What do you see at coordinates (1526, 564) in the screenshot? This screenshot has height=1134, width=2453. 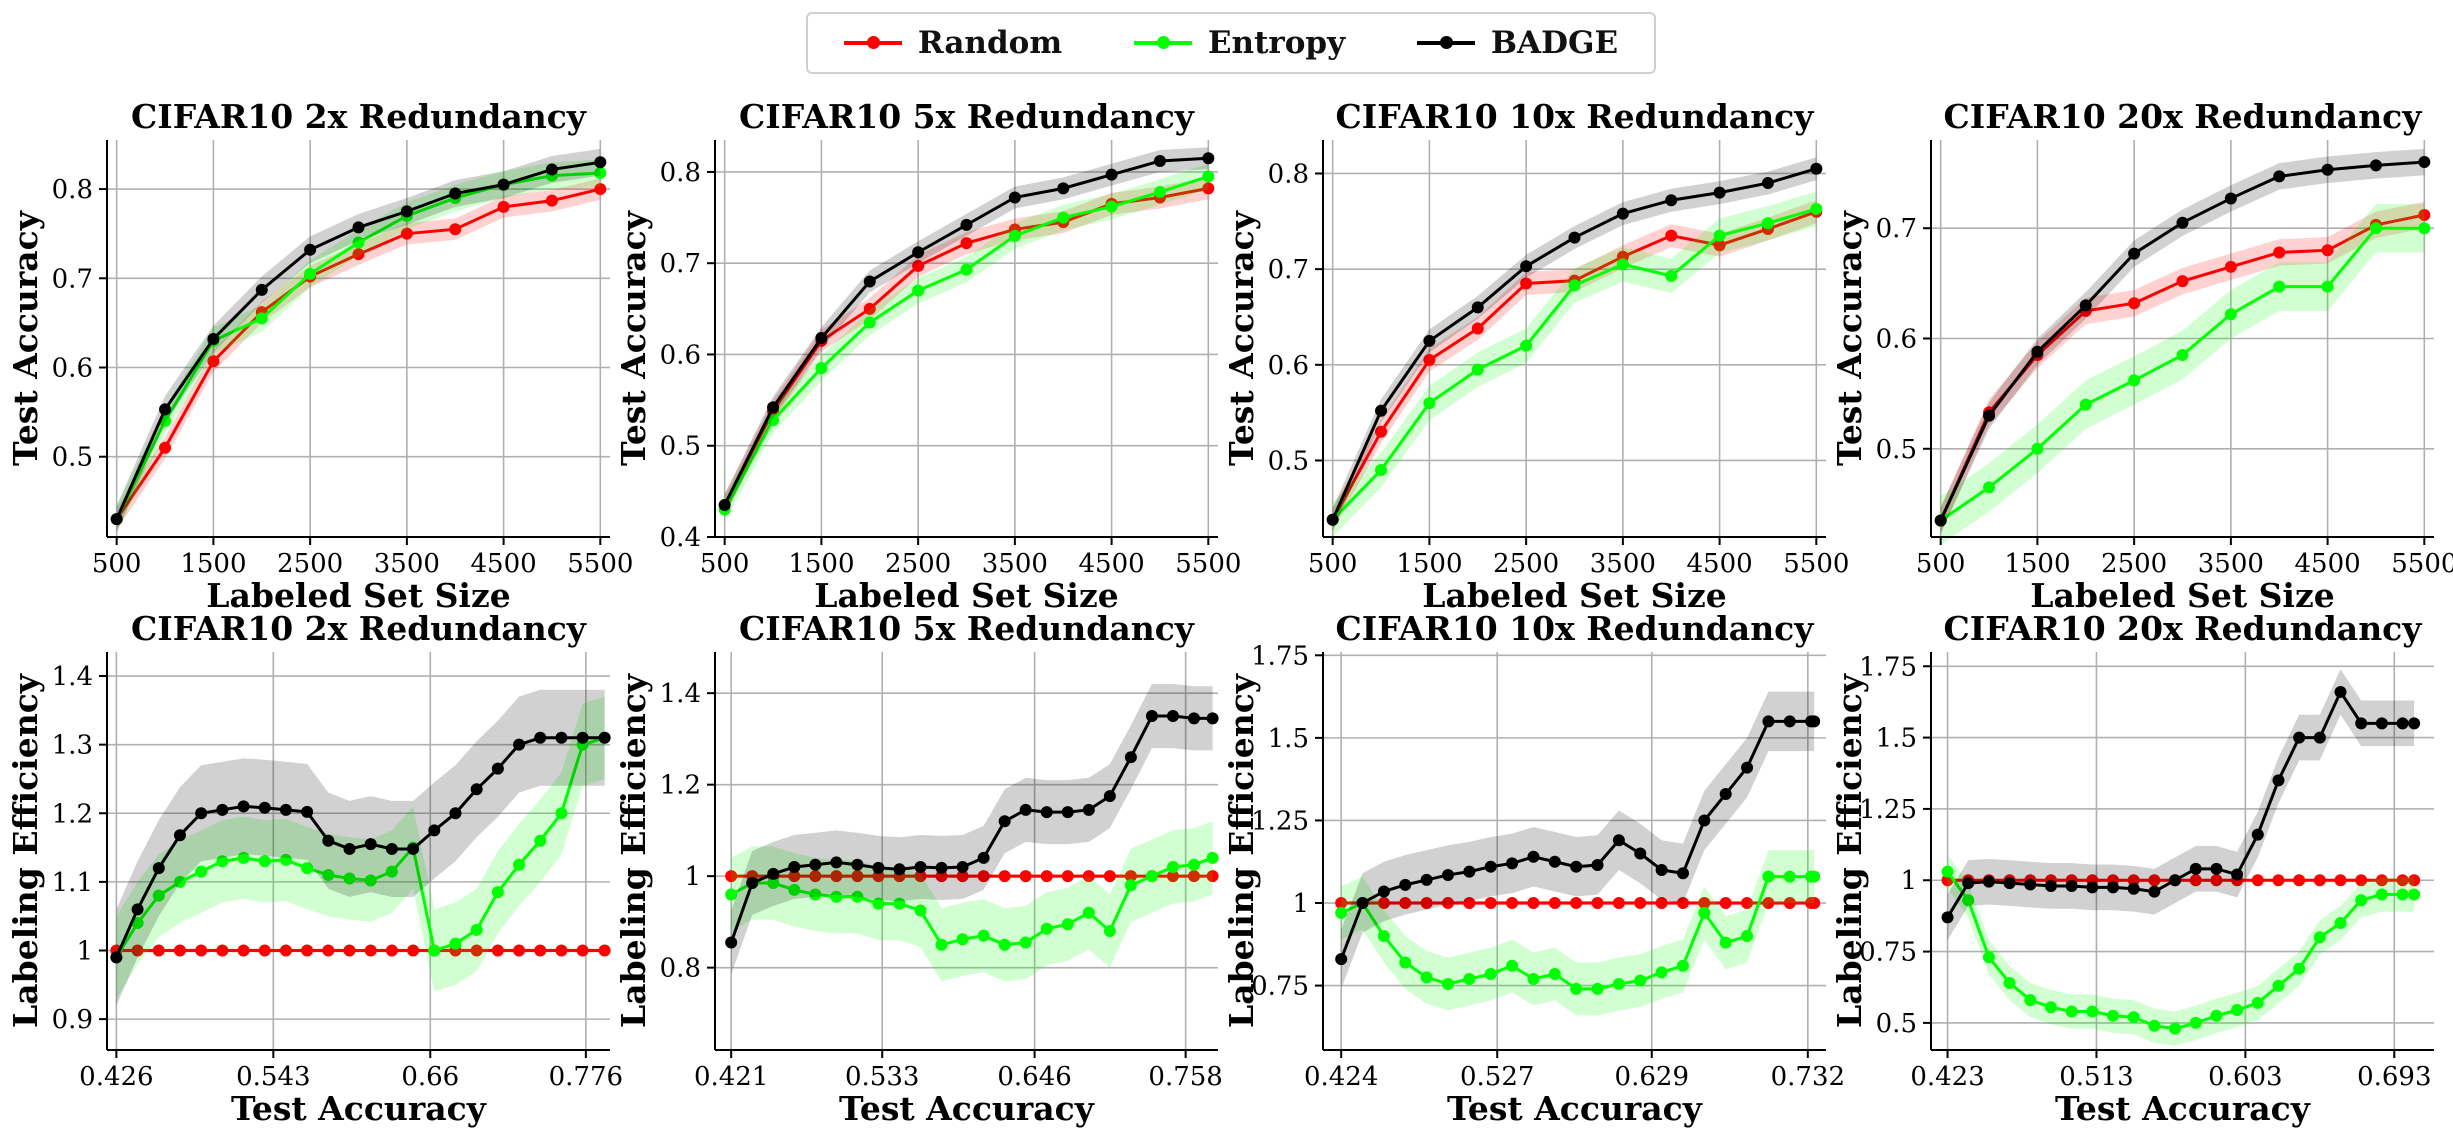 I see `x-tick-label: 2500` at bounding box center [1526, 564].